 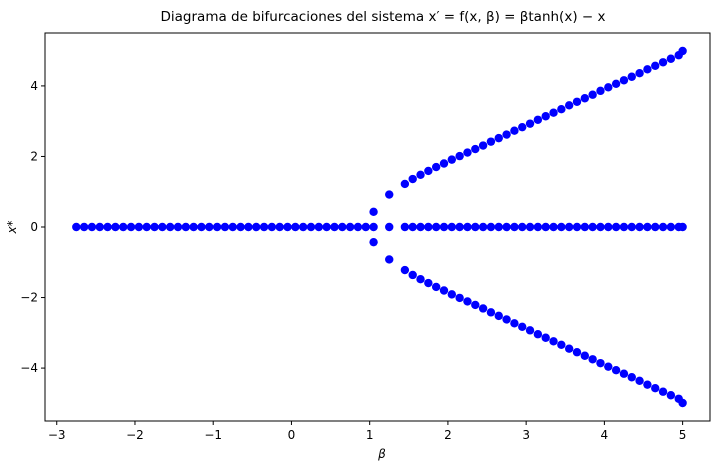 What do you see at coordinates (34, 86) in the screenshot?
I see `y-tick-label: 4` at bounding box center [34, 86].